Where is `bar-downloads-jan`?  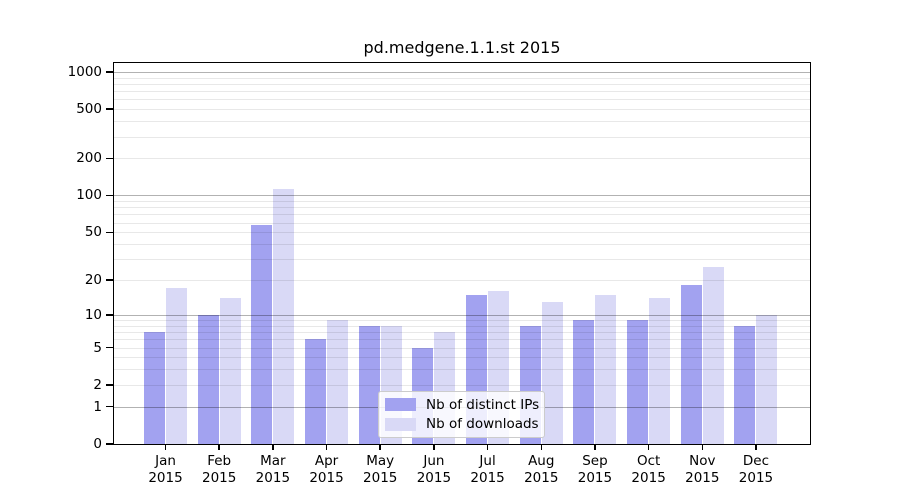
bar-downloads-jan is located at coordinates (176, 366).